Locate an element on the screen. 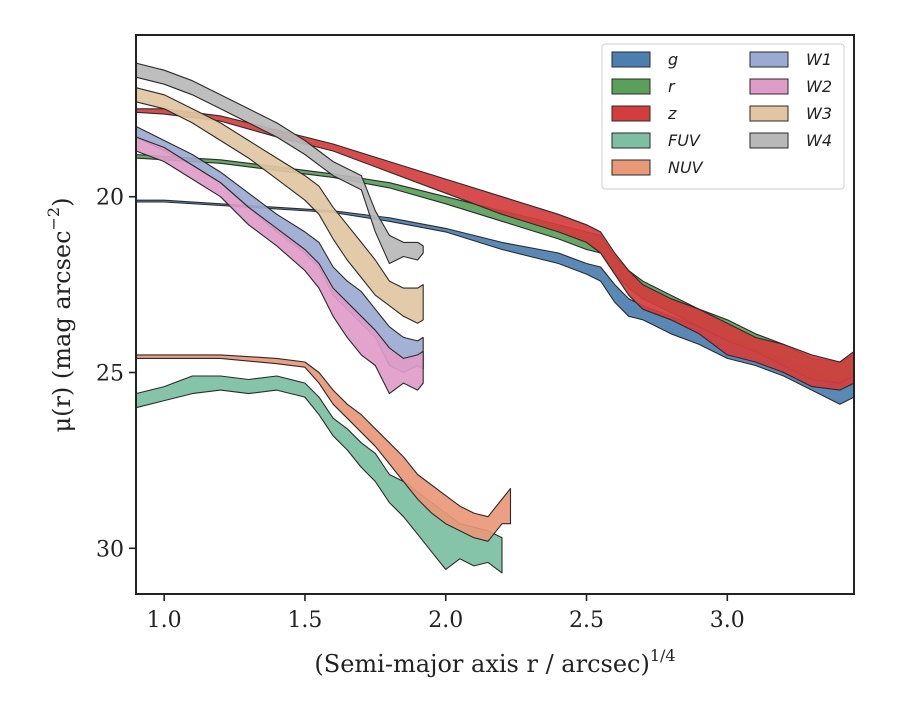 This screenshot has height=705, width=900. legend: grz FUV NUV W1 W2 W3 W4 is located at coordinates (723, 116).